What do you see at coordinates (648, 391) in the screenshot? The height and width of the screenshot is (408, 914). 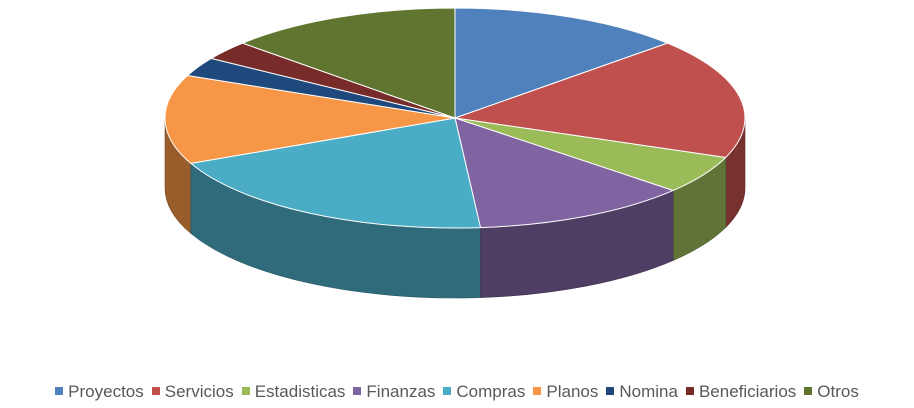 I see `legend-label: Nomina` at bounding box center [648, 391].